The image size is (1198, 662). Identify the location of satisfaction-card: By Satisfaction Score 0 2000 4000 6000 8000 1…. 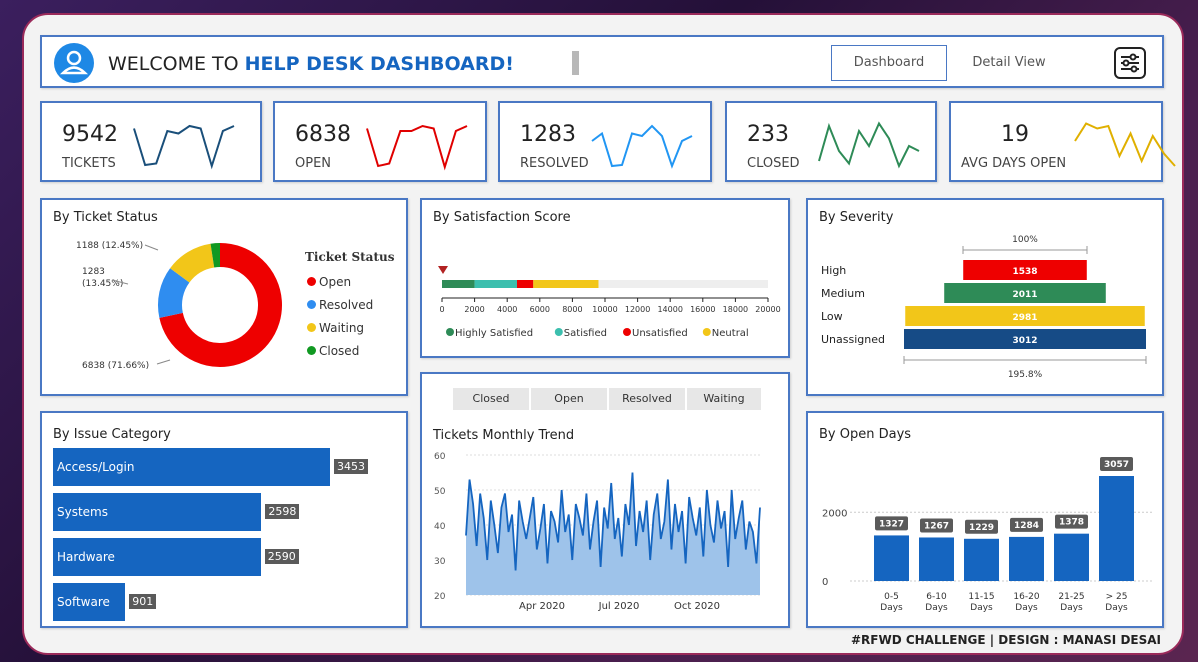
(605, 278).